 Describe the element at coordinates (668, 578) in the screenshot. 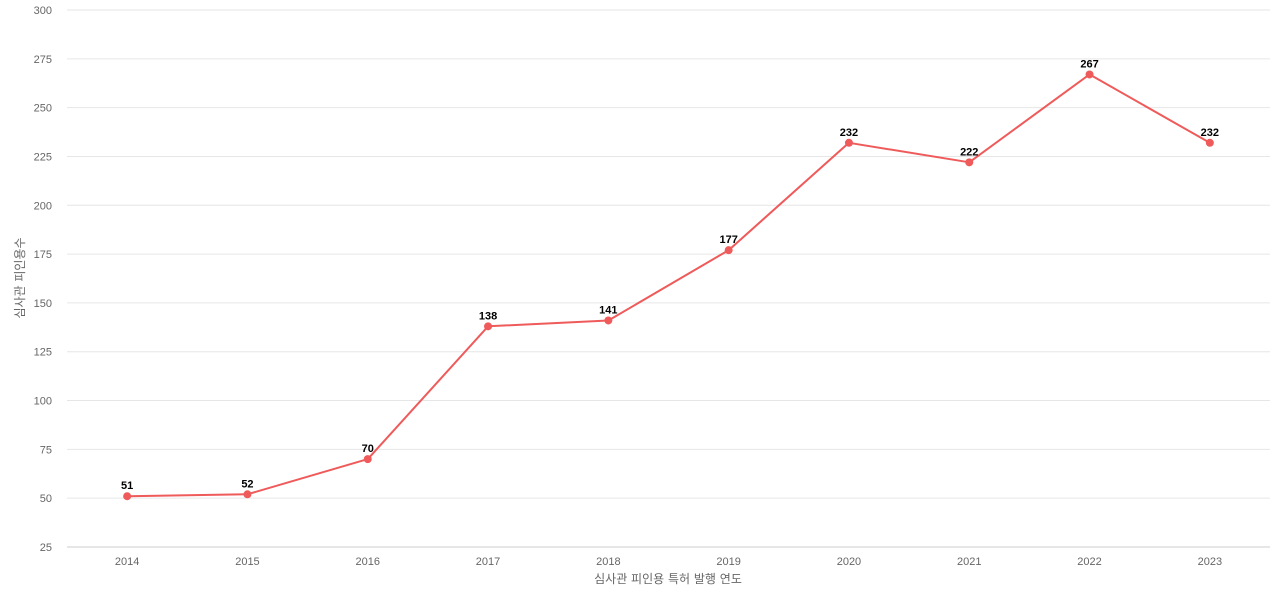

I see `x-axis-title: 심사관 피인용 특허 발행 연도` at that location.